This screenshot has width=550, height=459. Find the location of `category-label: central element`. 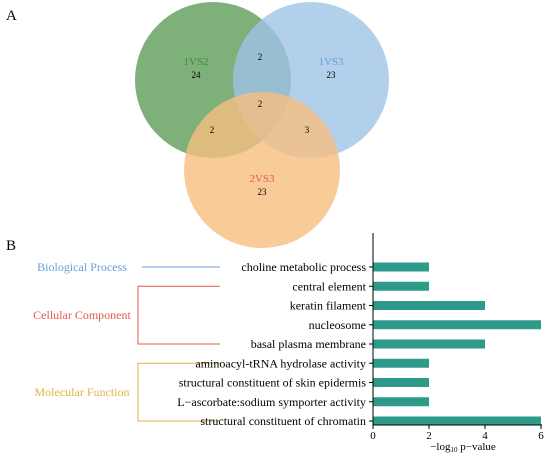

category-label: central element is located at coordinates (329, 286).